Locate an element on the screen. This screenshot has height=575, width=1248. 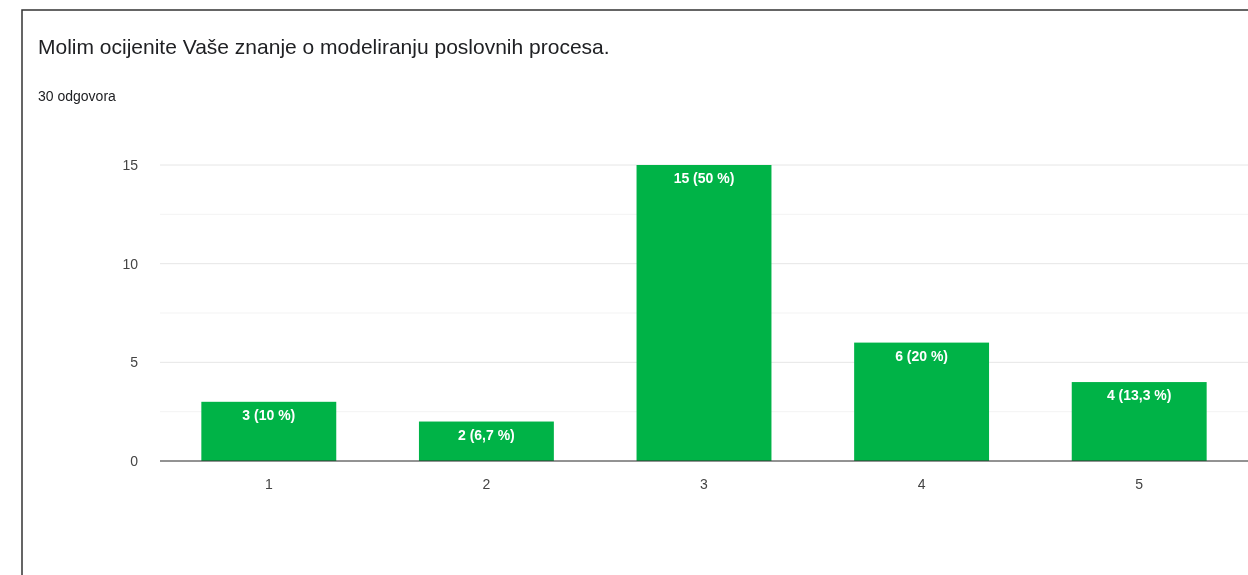
data-label: 4 (13,3 %) is located at coordinates (1139, 395).